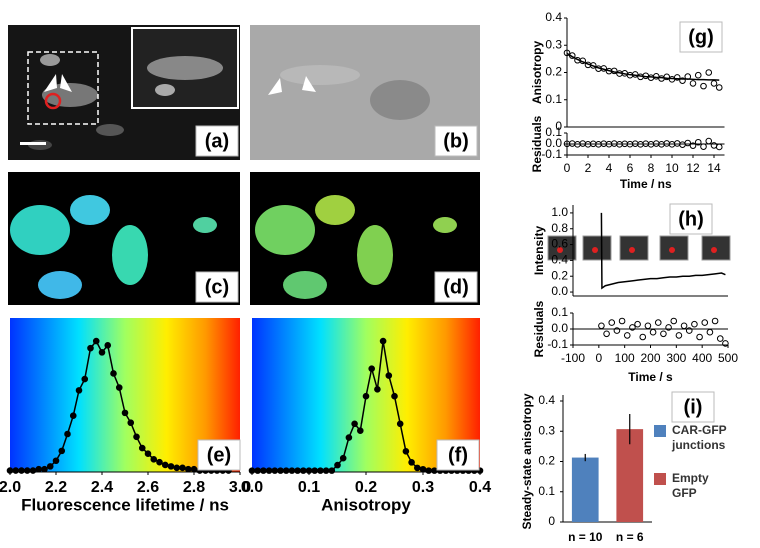 This screenshot has width=760, height=548. Describe the element at coordinates (643, 66) in the screenshot. I see `series-line` at that location.